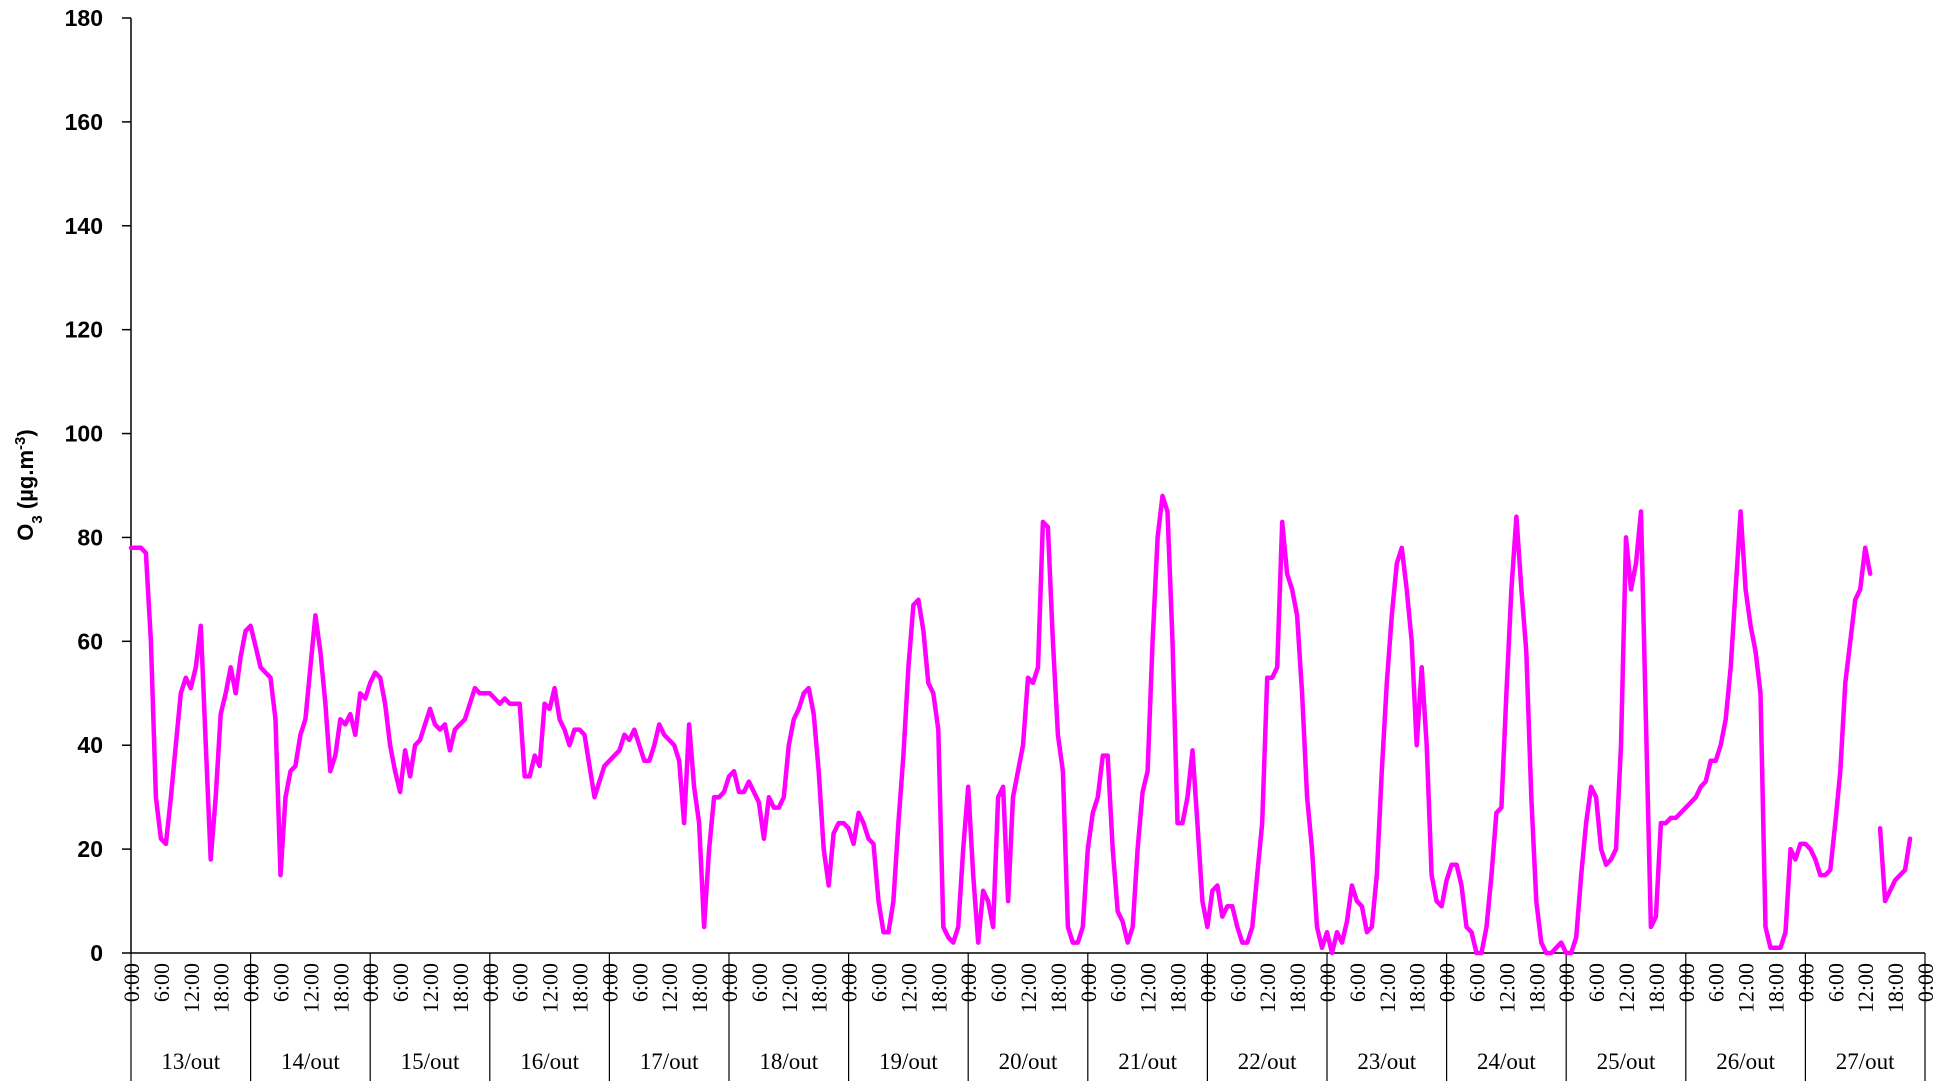 This screenshot has width=1941, height=1081. Describe the element at coordinates (1147, 1061) in the screenshot. I see `day-label: 21/out` at that location.